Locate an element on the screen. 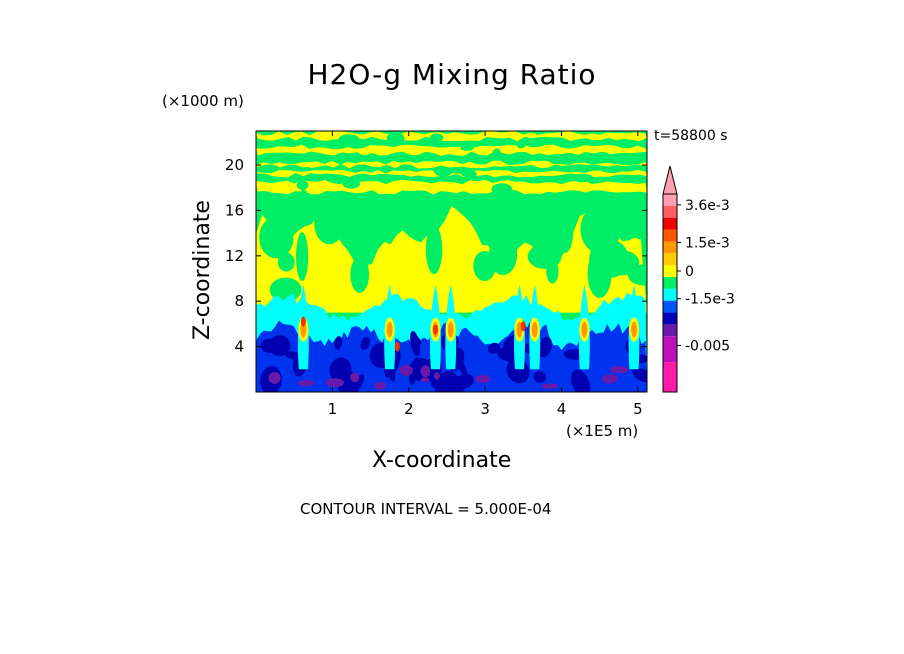  colorbar-arrow is located at coordinates (670, 180).